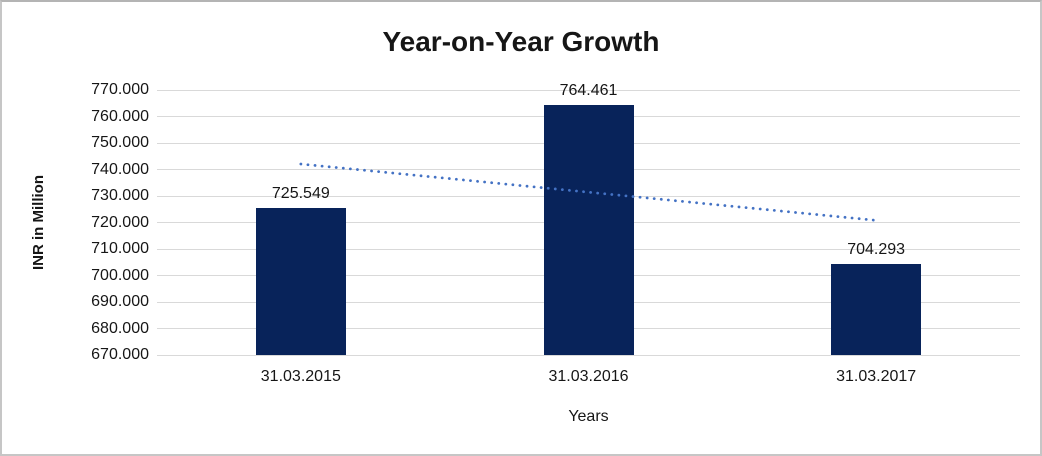 This screenshot has width=1042, height=456. Describe the element at coordinates (300, 281) in the screenshot. I see `bar-31.03.2015` at that location.